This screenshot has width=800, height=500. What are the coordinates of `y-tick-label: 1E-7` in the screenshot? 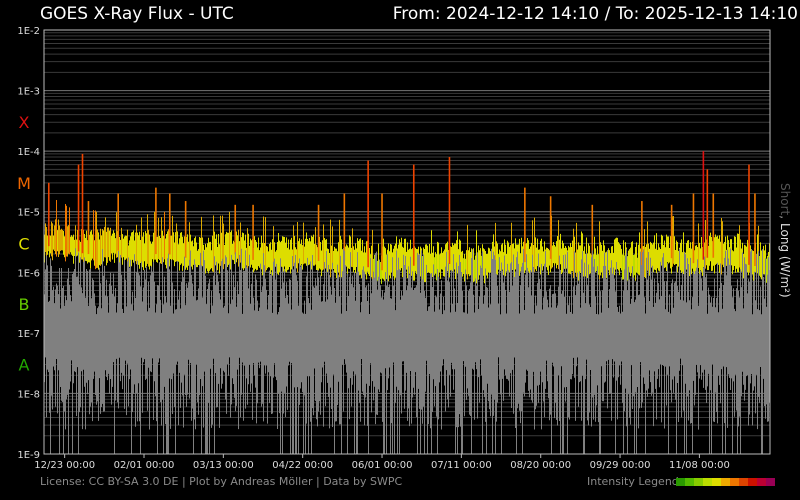 It's located at (28, 334).